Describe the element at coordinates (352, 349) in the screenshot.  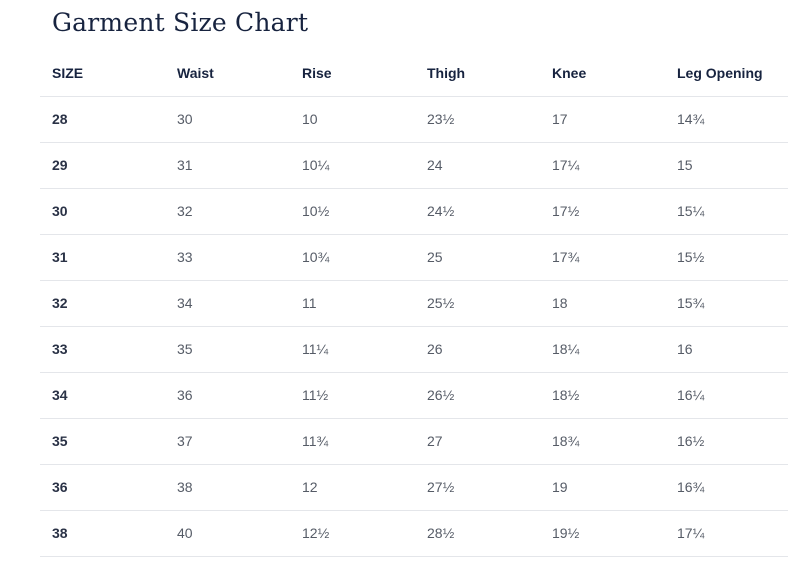
I see `cell-rise: 11¼` at that location.